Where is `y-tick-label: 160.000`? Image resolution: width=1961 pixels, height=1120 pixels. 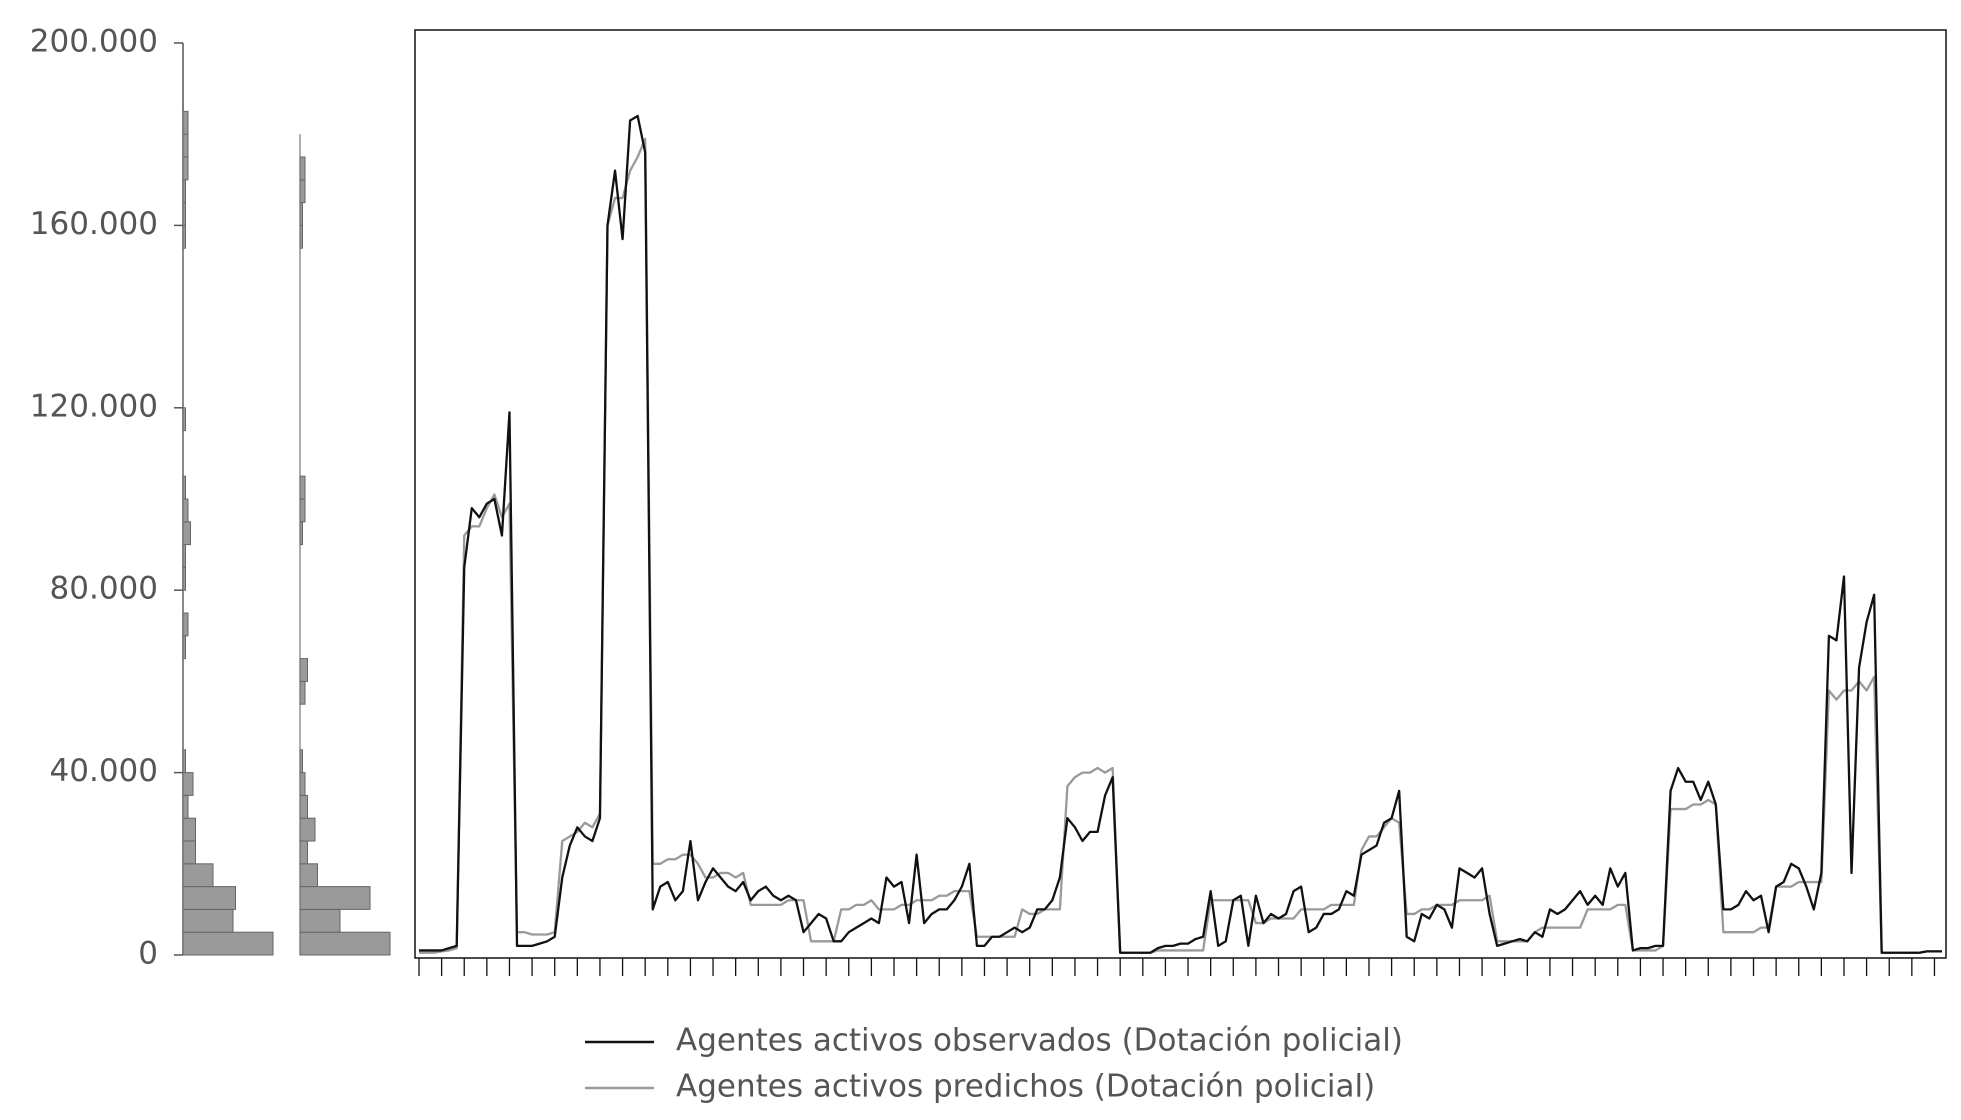
y-tick-label: 160.000 is located at coordinates (94, 224).